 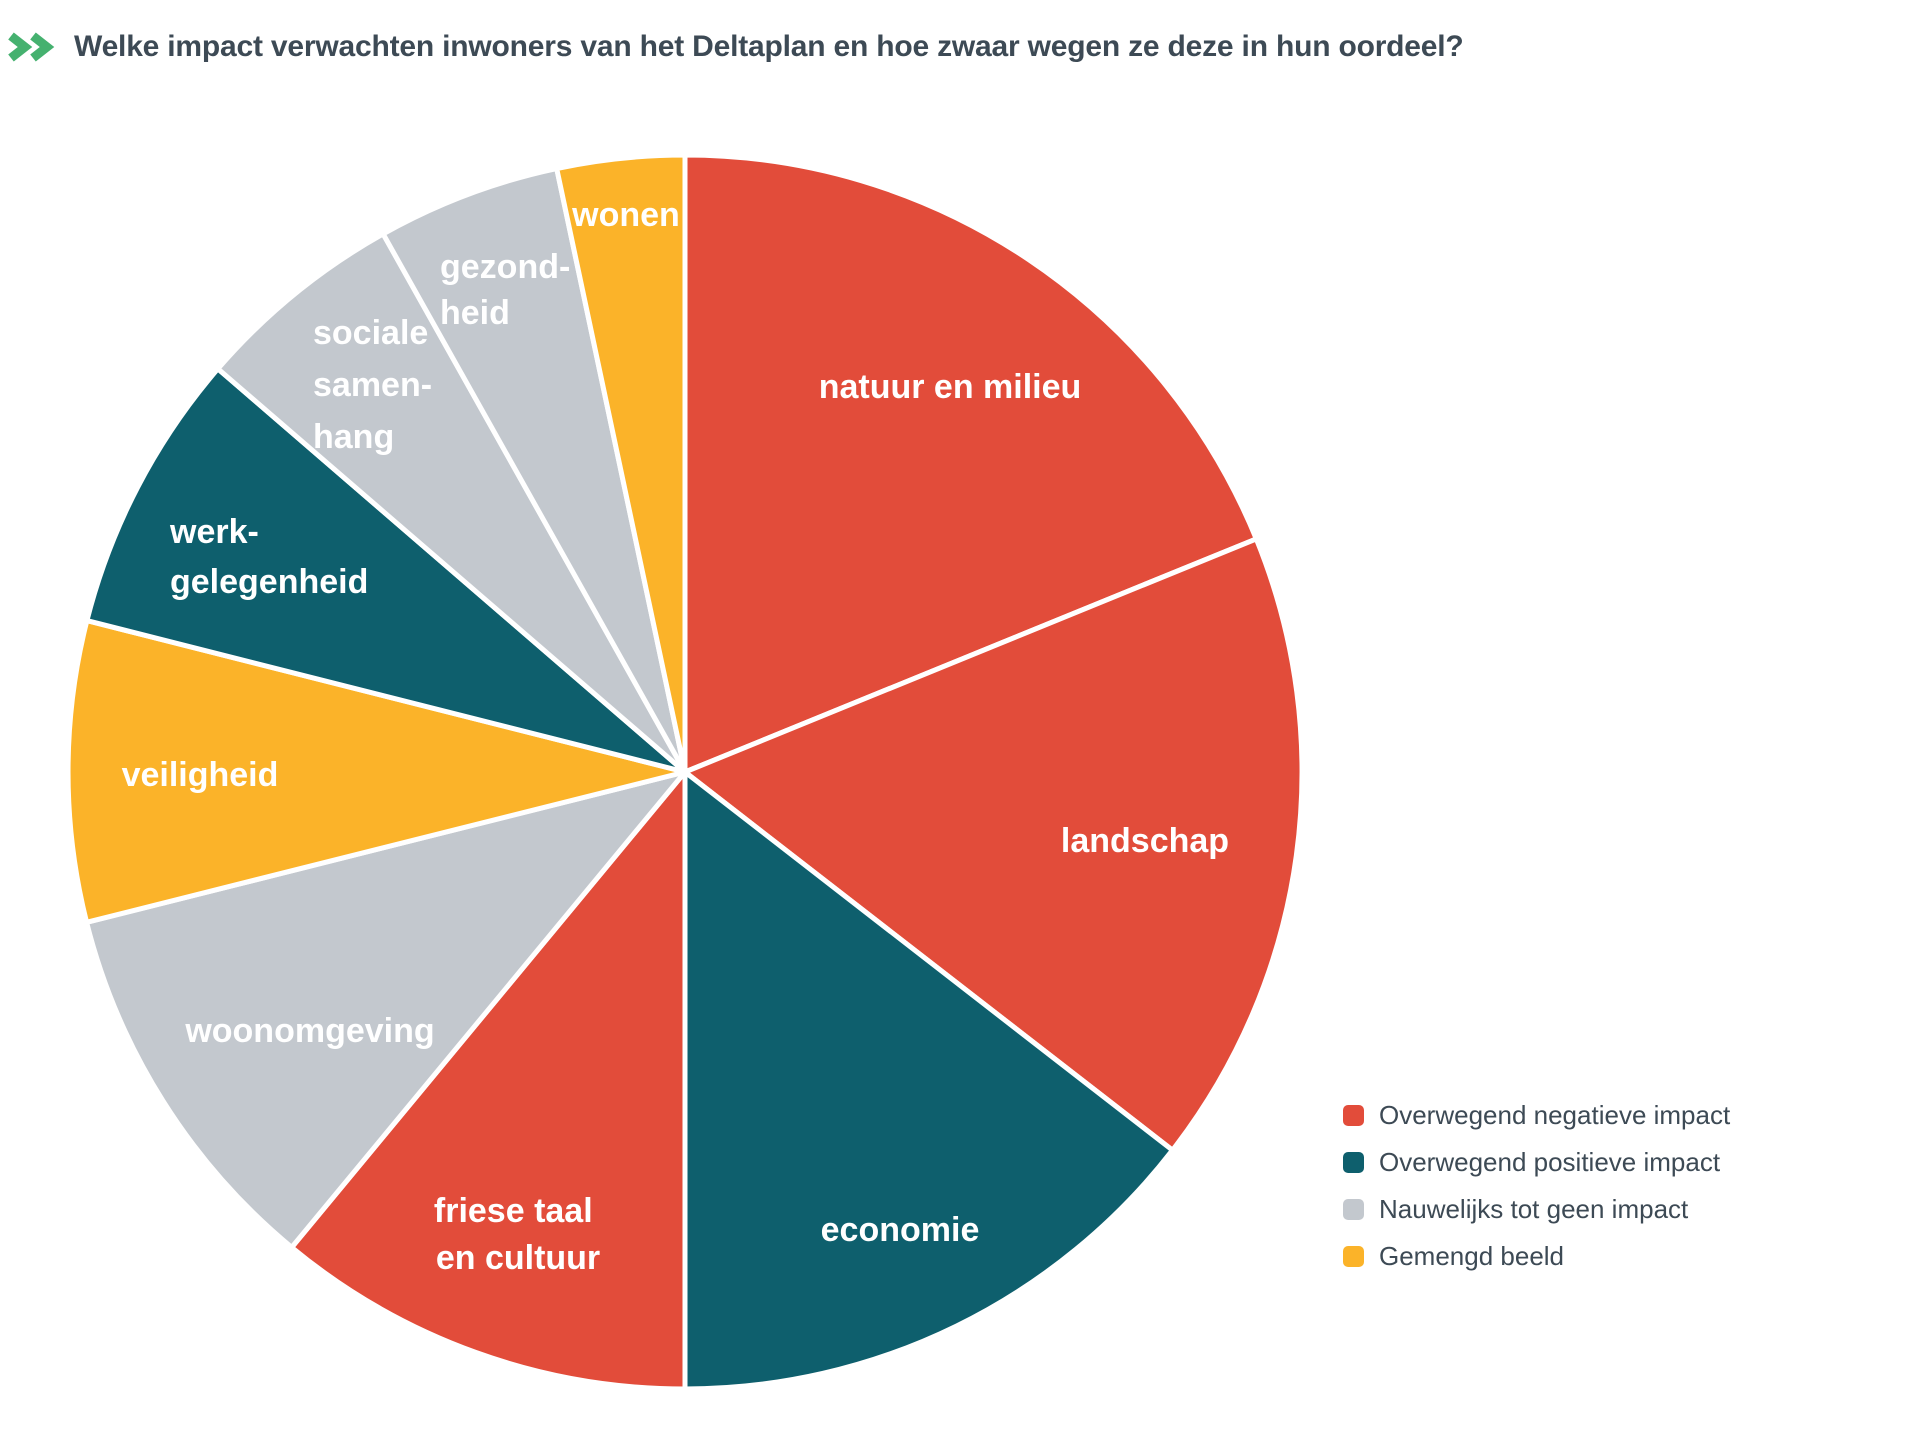 I want to click on legend-item-mixed: Gemengd beeld, so click(x=1536, y=1256).